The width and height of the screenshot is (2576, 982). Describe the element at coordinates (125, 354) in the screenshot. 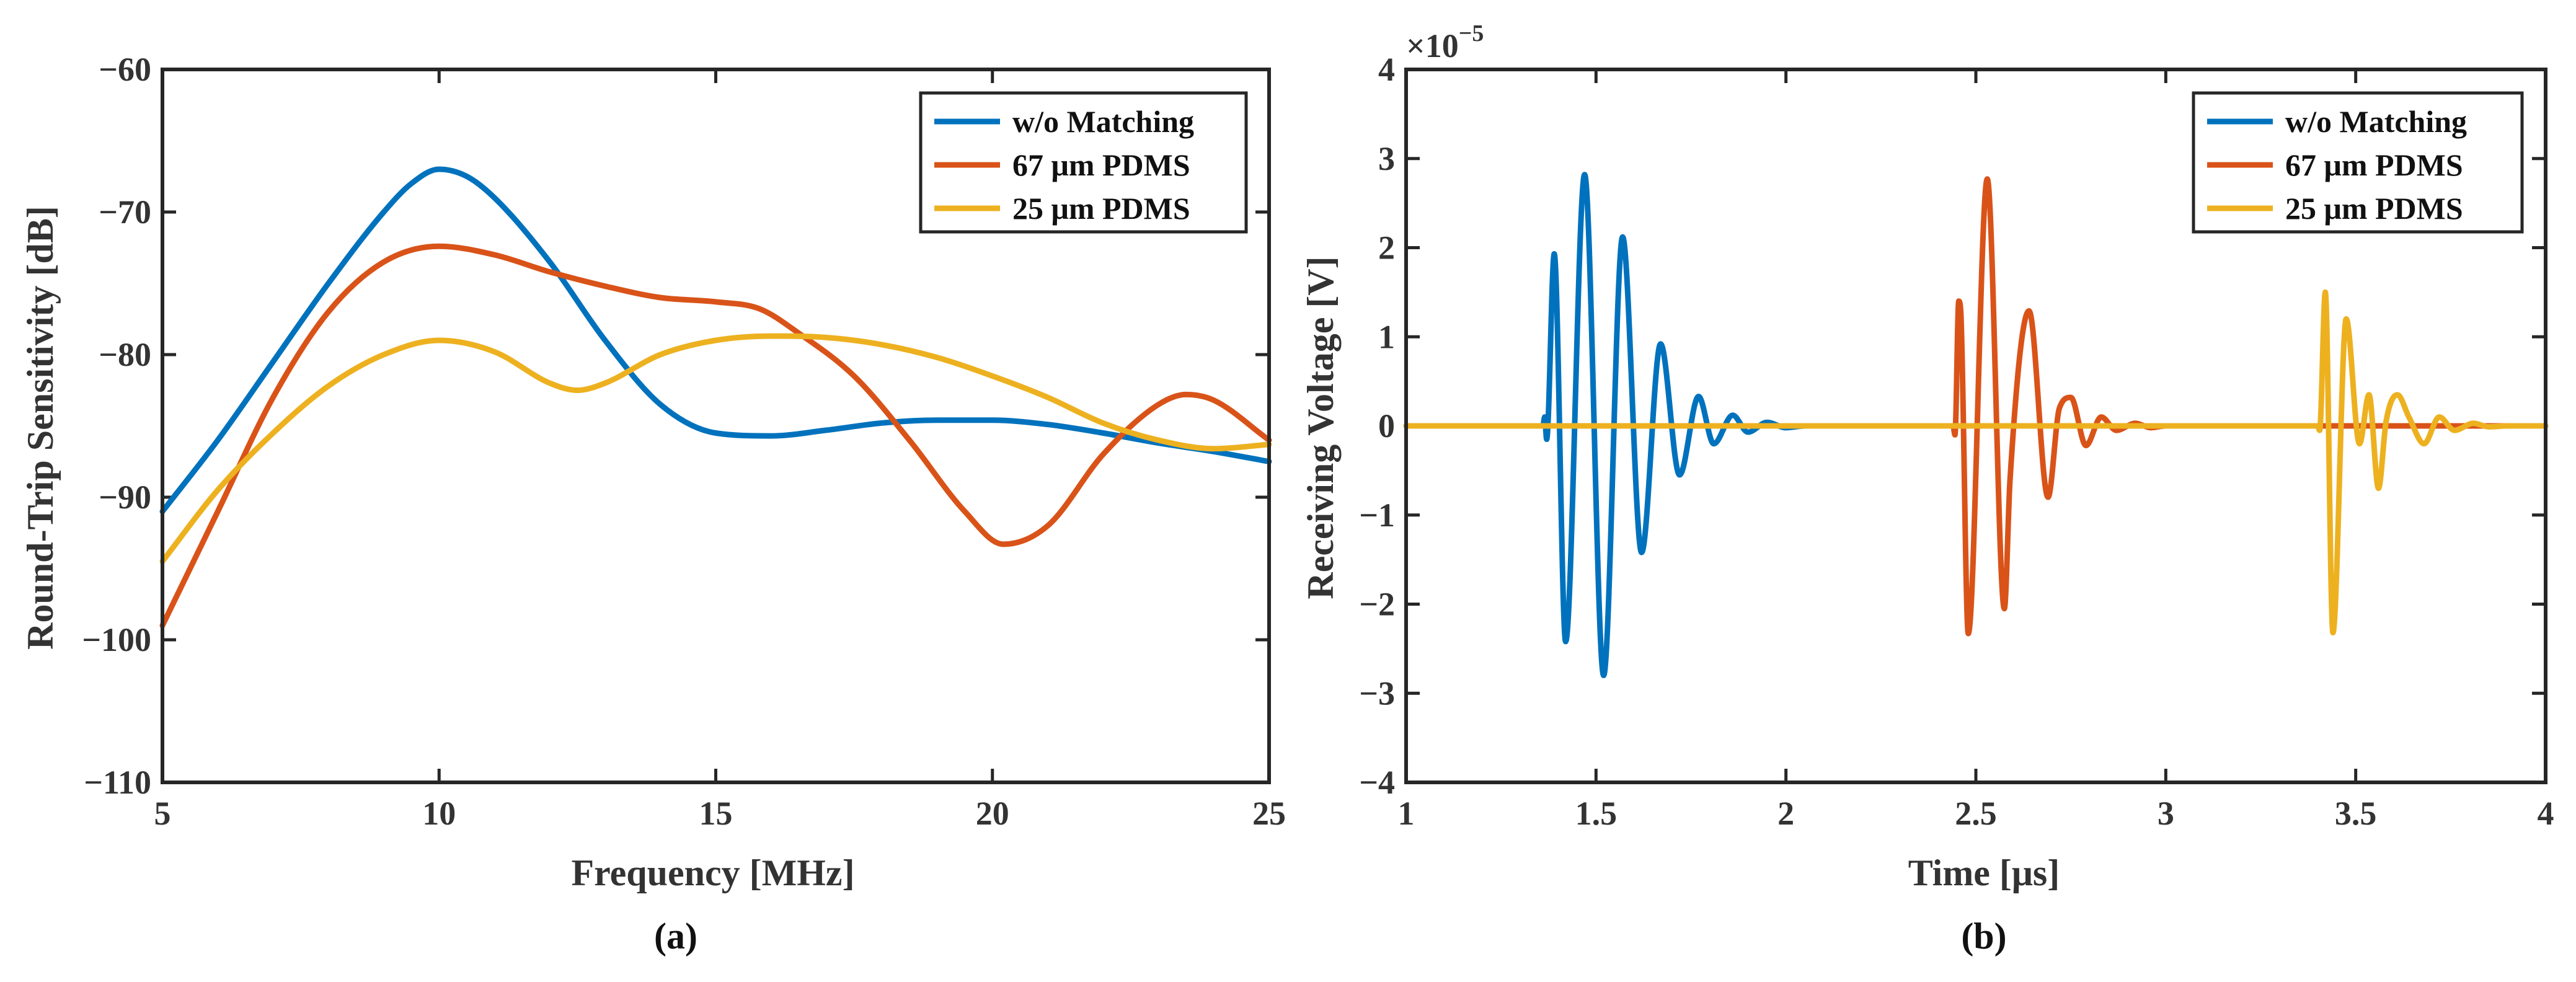

I see `y-tick-label: −80` at that location.